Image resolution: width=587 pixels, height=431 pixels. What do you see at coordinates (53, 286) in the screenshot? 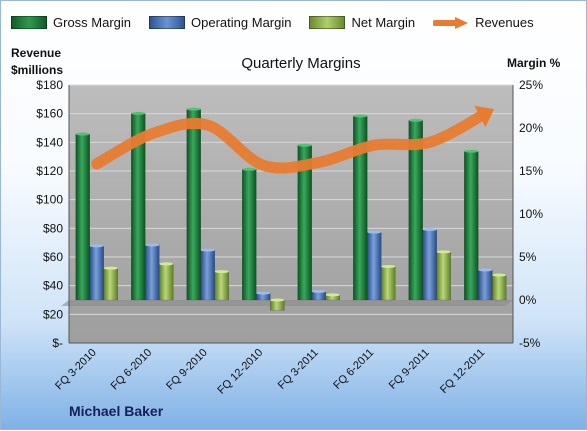
I see `y-tick-left-label: $40` at bounding box center [53, 286].